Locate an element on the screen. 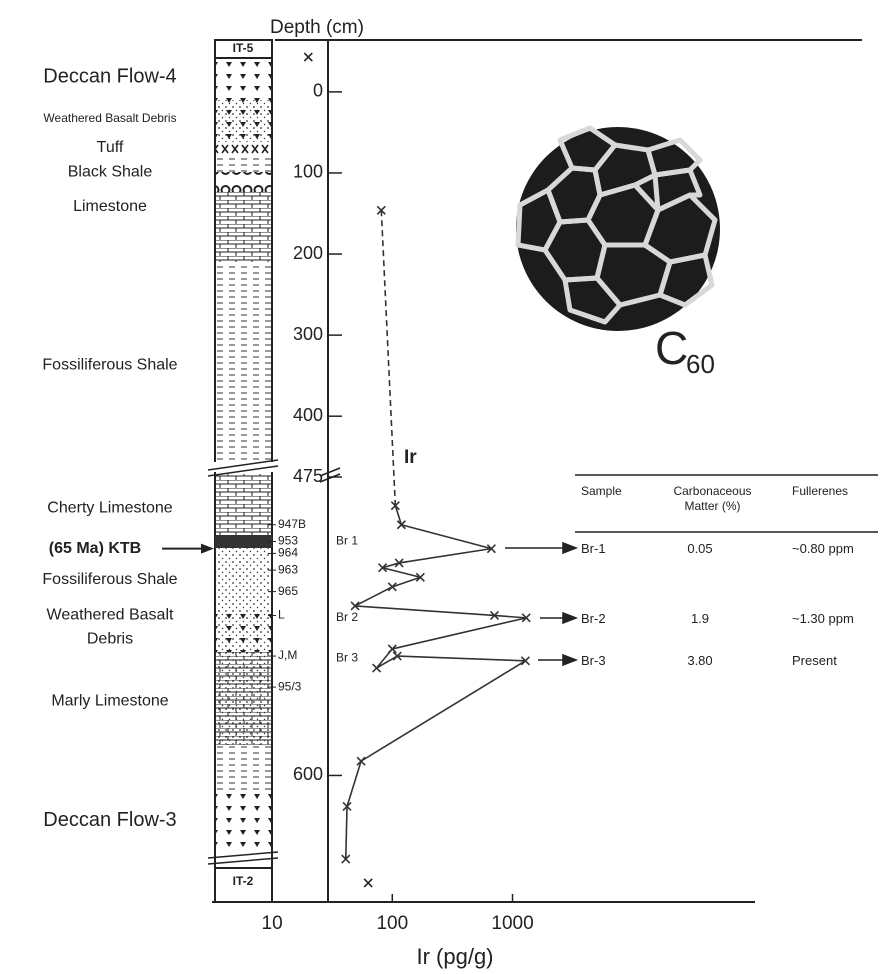 The width and height of the screenshot is (882, 974). unit-label: Cherty Limestone is located at coordinates (109, 507).